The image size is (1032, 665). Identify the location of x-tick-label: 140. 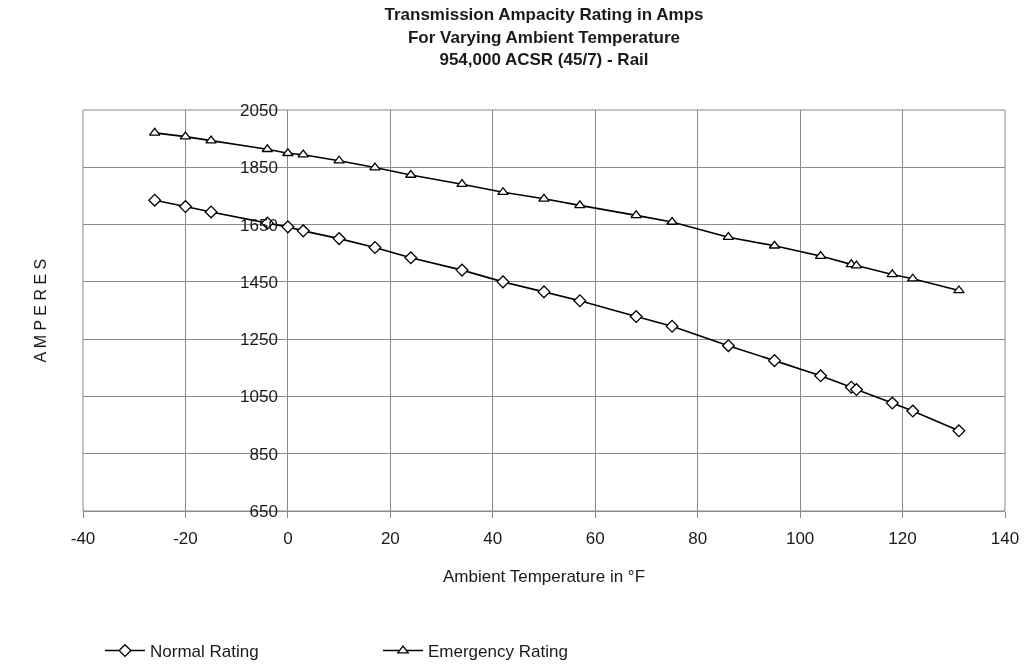
(1005, 539).